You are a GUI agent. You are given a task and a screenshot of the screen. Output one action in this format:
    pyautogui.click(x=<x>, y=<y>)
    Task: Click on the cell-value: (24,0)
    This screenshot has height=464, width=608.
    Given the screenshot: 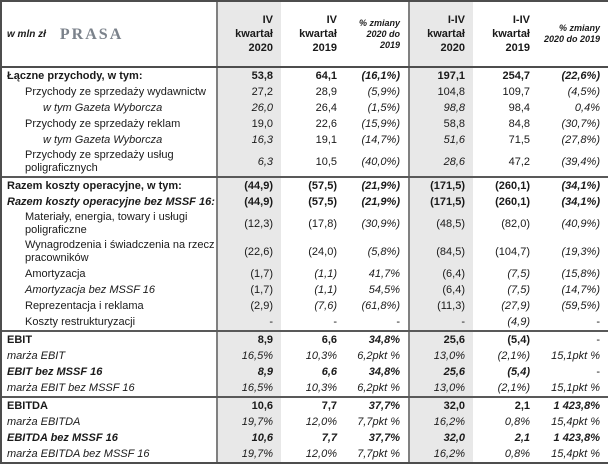 What is the action you would take?
    pyautogui.click(x=322, y=252)
    